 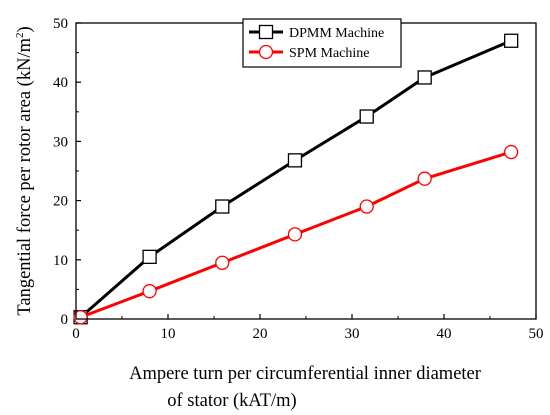 What do you see at coordinates (168, 334) in the screenshot?
I see `x-tick-label: 10` at bounding box center [168, 334].